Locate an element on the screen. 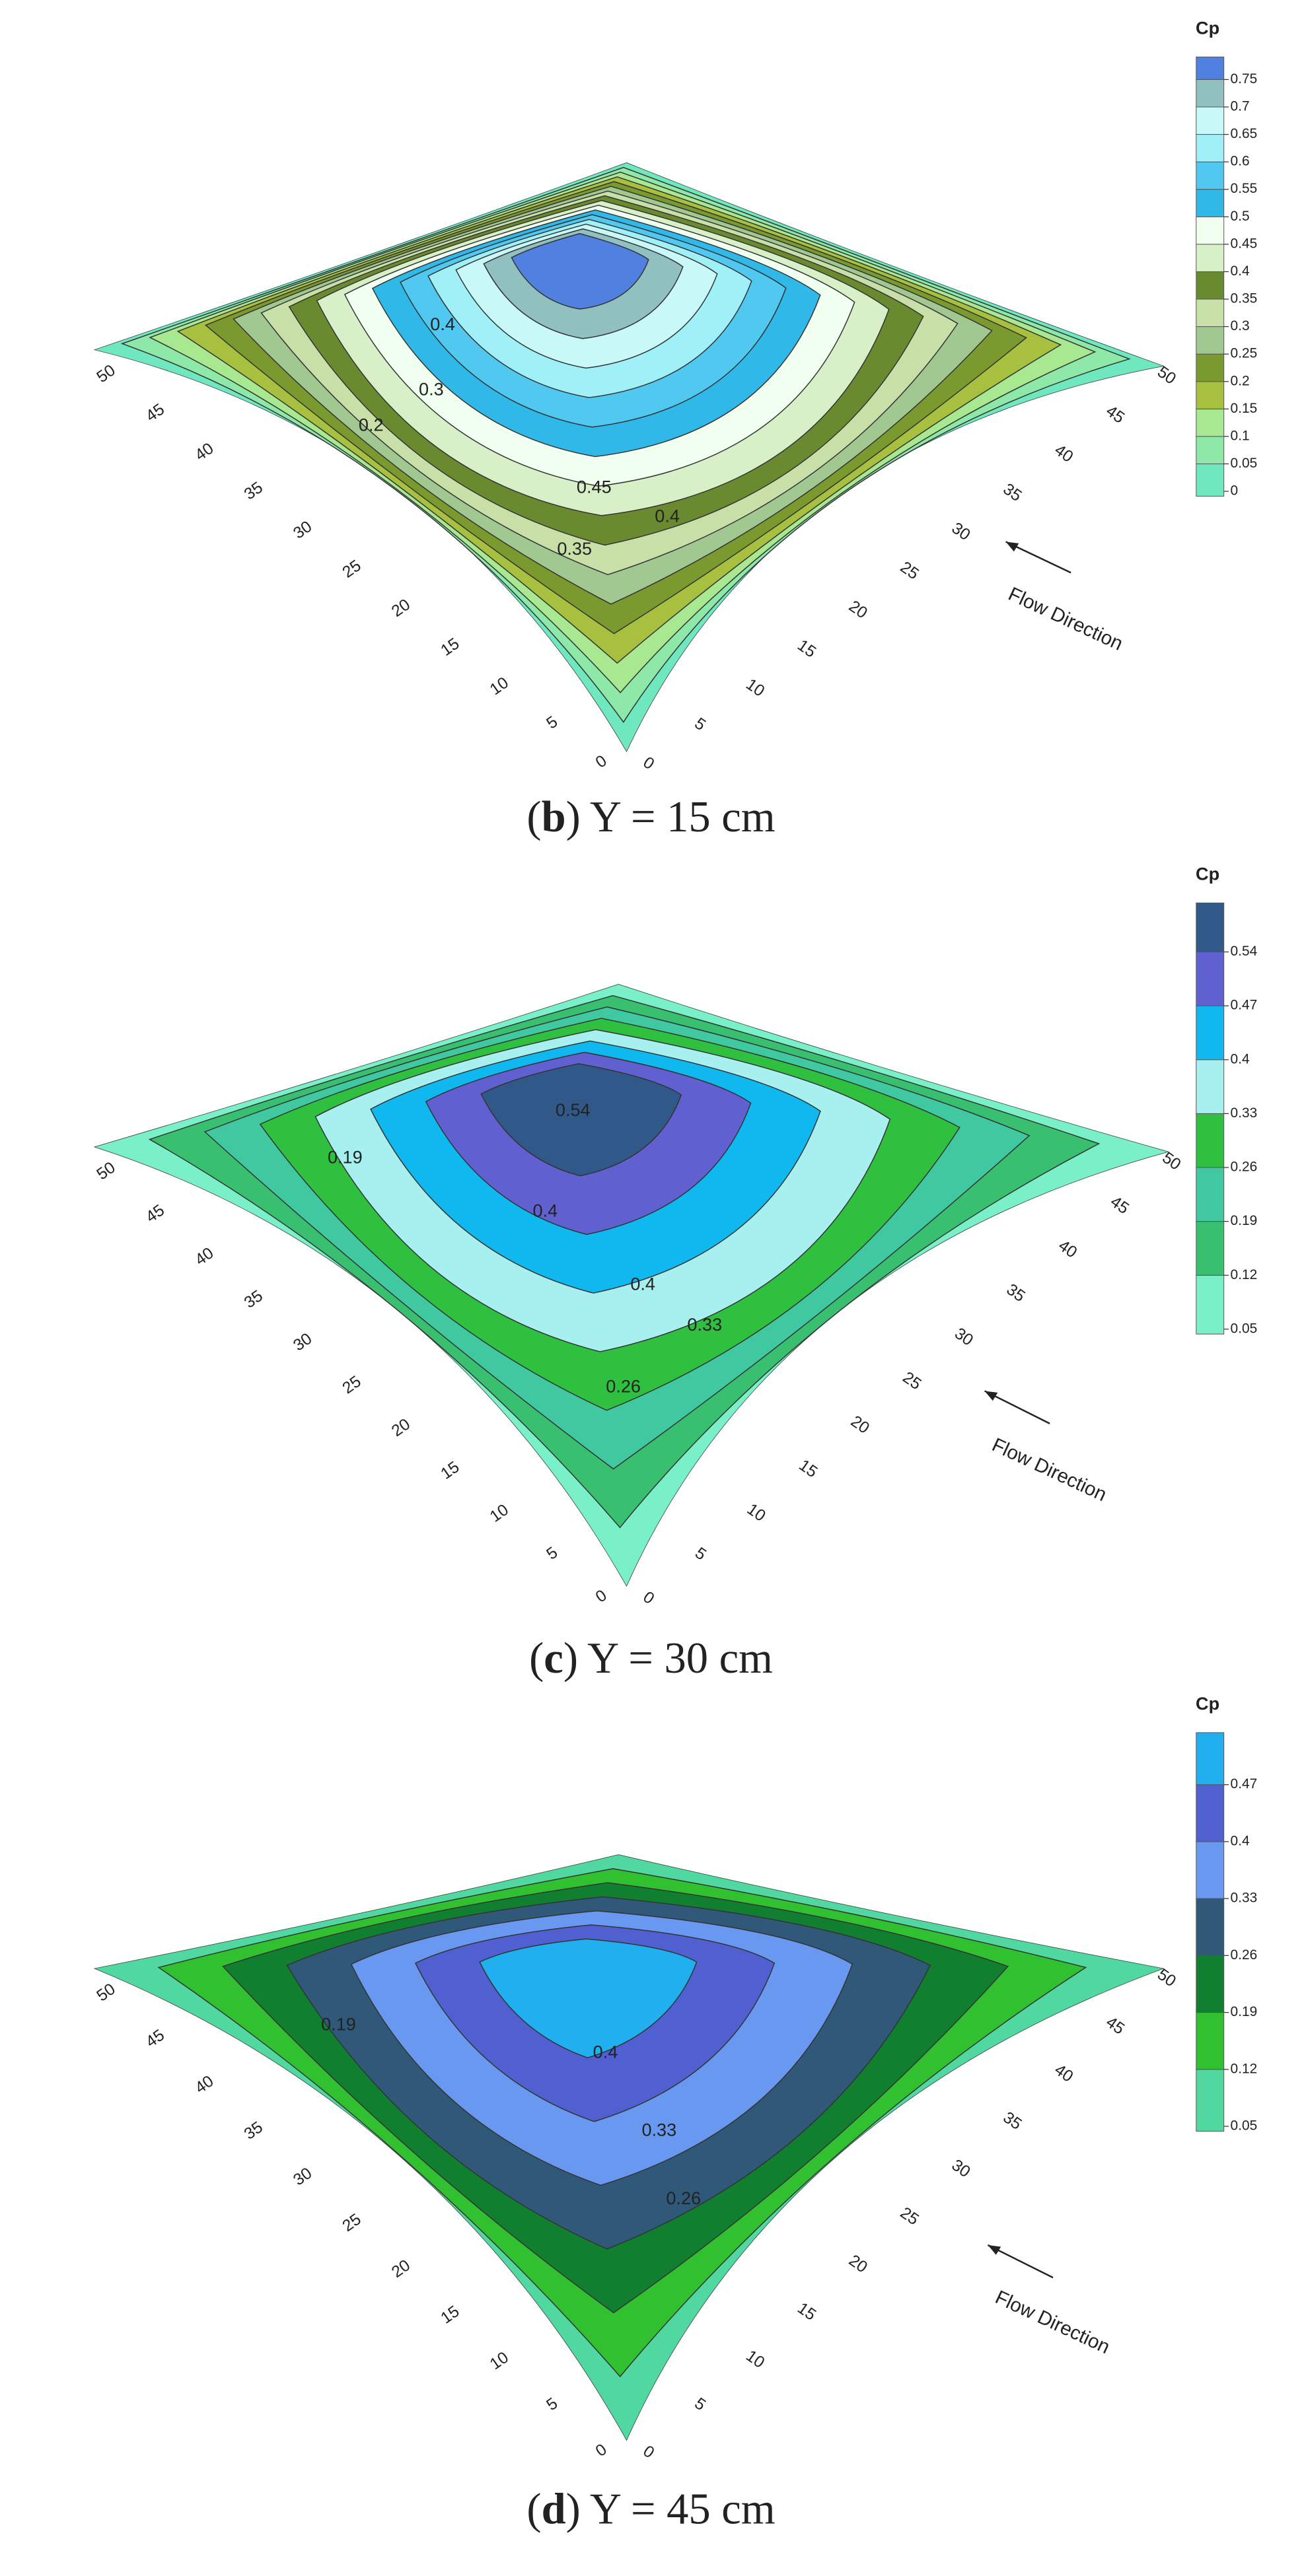 This screenshot has width=1302, height=2576. colorbar-tick-label: 0.15 is located at coordinates (1244, 409).